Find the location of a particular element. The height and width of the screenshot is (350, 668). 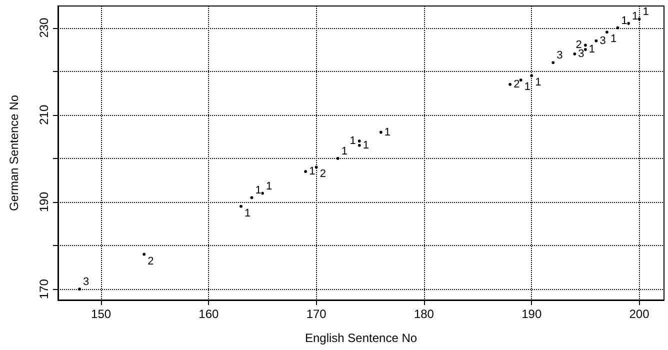

x-tick-label: 170 is located at coordinates (316, 314).